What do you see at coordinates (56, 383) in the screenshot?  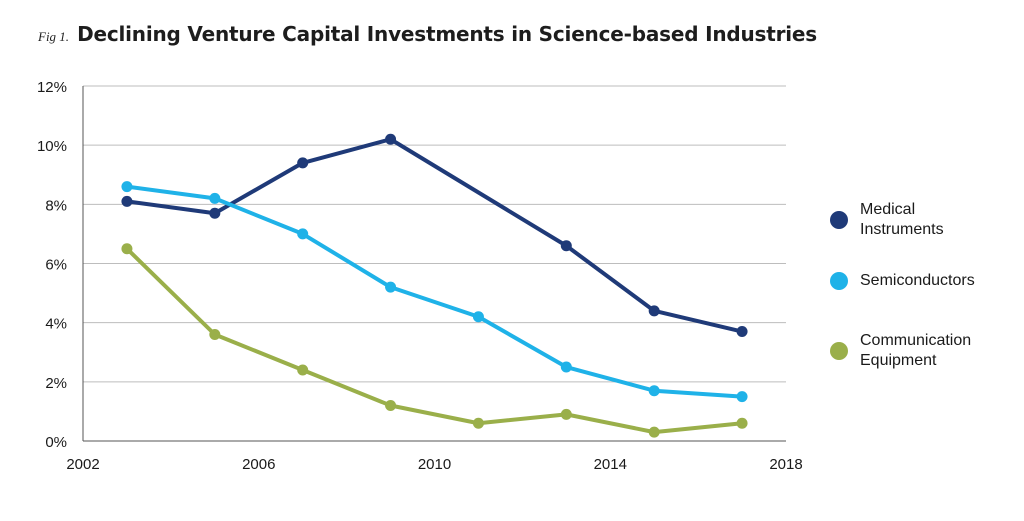 I see `y-tick-label: 2%` at bounding box center [56, 383].